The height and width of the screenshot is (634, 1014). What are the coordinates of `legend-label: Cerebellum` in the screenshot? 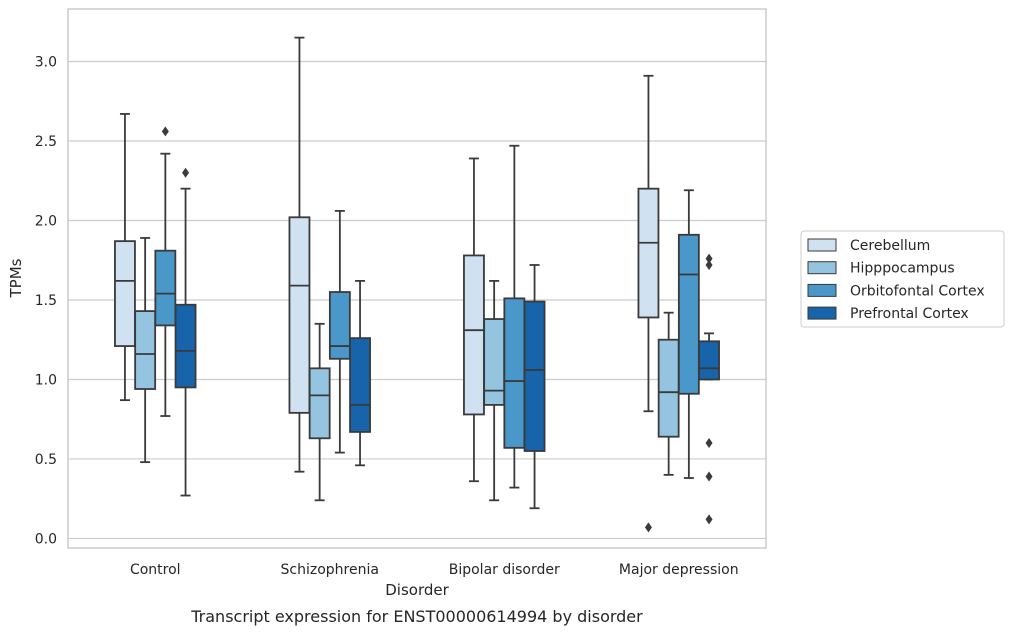 It's located at (890, 246).